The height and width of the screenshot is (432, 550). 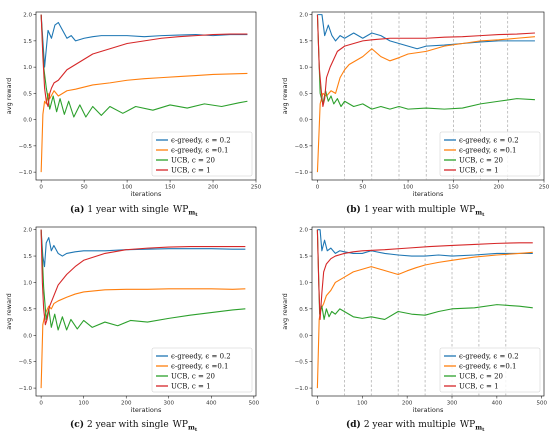 What do you see at coordinates (128, 425) in the screenshot?
I see `caption-text: 2 year with single` at bounding box center [128, 425].